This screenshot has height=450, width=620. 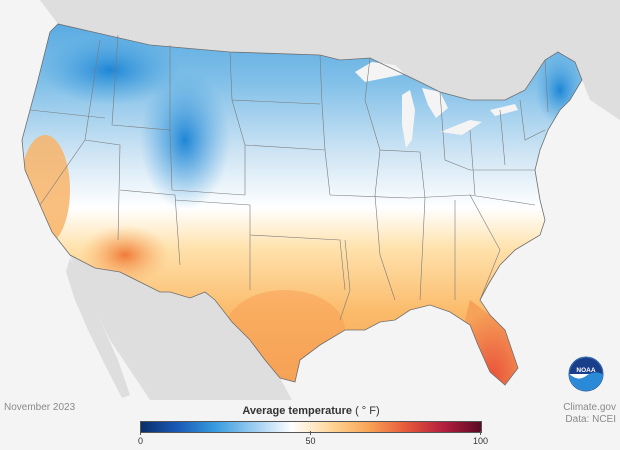 I want to click on noaa-logo: NOAA, so click(x=586, y=374).